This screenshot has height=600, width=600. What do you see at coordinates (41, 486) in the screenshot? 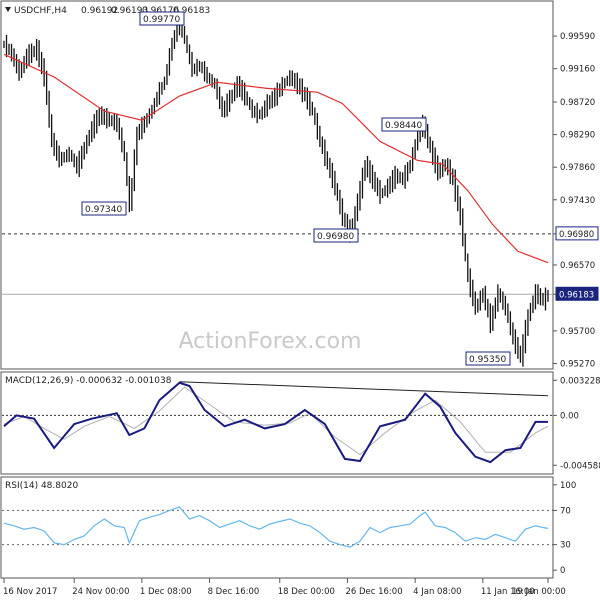
I see `rsi-title: RSI(14) 48.8020` at bounding box center [41, 486].